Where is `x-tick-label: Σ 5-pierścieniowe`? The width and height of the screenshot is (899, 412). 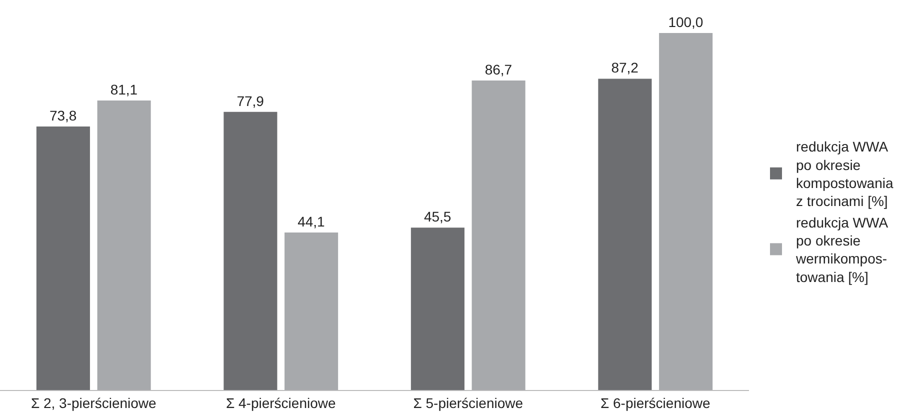 x-tick-label: Σ 5-pierścieniowe is located at coordinates (468, 402).